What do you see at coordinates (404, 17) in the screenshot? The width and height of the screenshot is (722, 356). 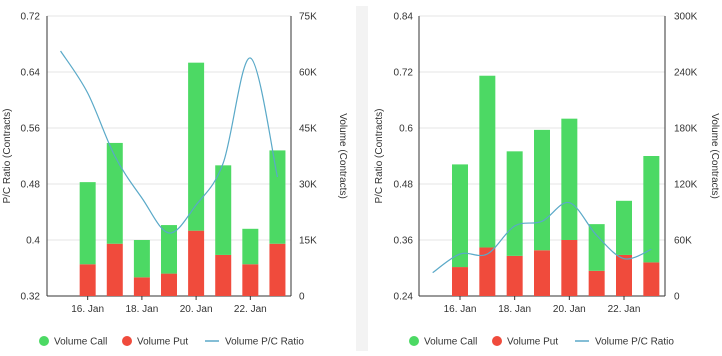 I see `left-axis-tick-label: 0.84` at bounding box center [404, 17].